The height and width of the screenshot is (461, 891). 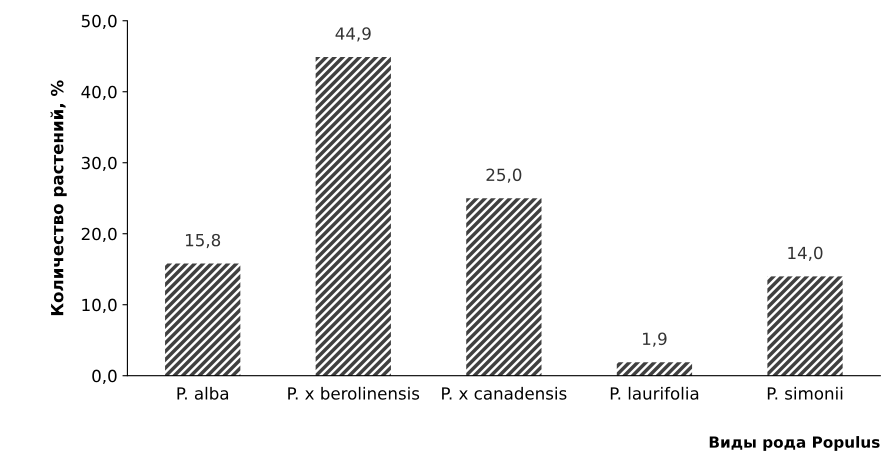 What do you see at coordinates (354, 393) in the screenshot?
I see `x-tick-label: P. x berolinensis` at bounding box center [354, 393].